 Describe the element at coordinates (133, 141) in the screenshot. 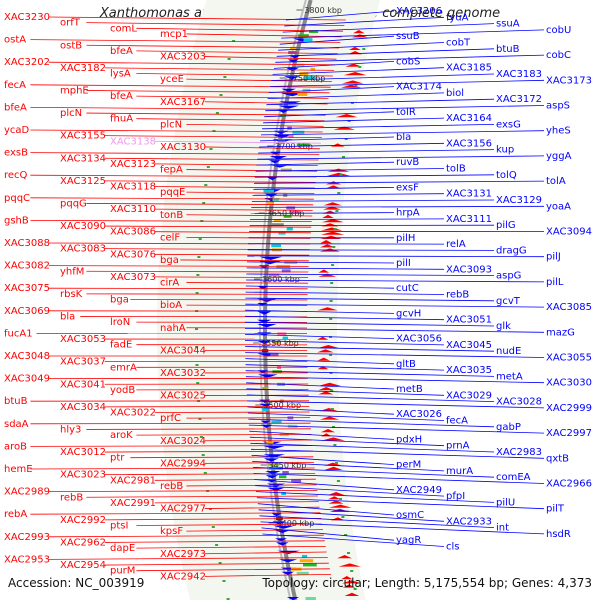

I see `gene-label: XAC3138` at that location.